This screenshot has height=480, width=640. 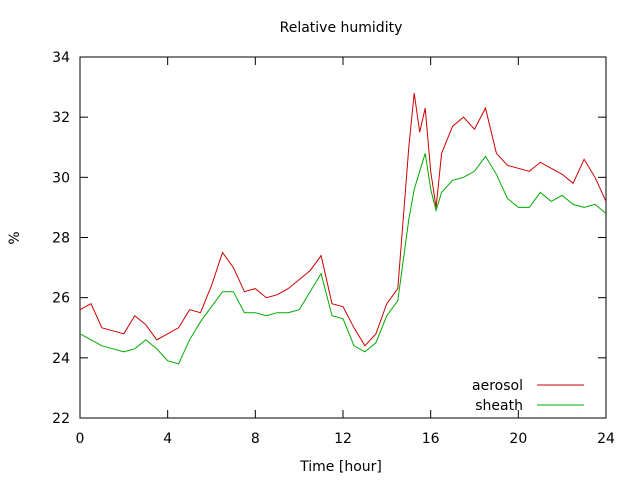 What do you see at coordinates (61, 359) in the screenshot?
I see `y-tick-label: 24` at bounding box center [61, 359].